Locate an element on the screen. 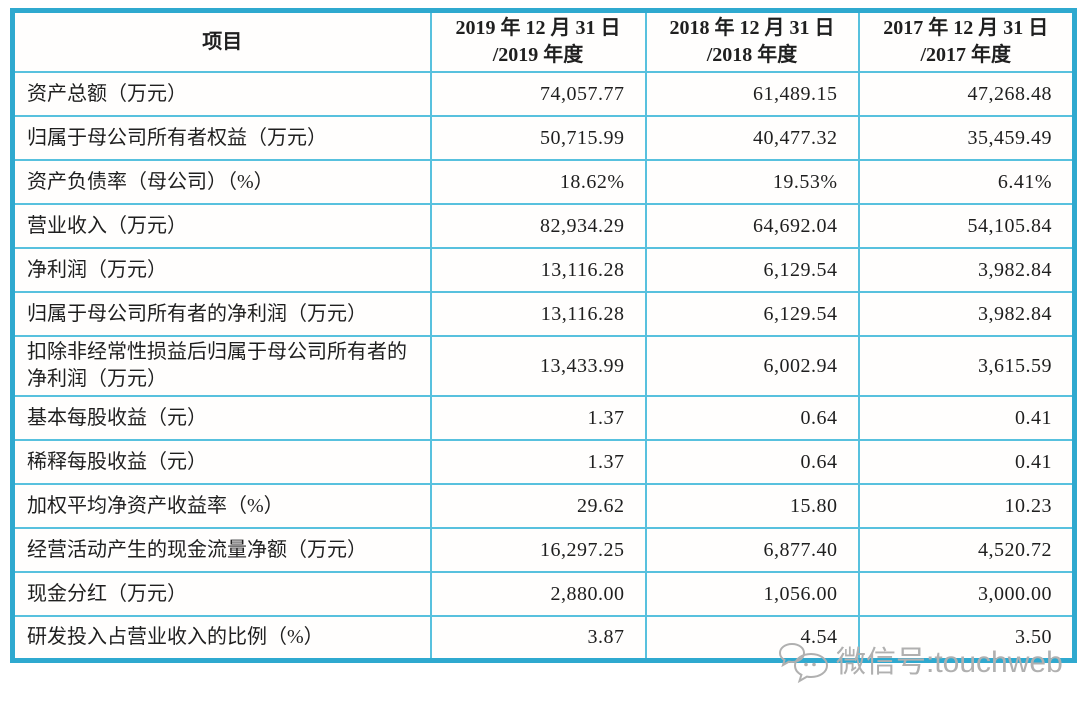 The height and width of the screenshot is (708, 1080). table-row: 加权平均净资产收益率（%） 29.62 15.80 10.23 is located at coordinates (543, 506).